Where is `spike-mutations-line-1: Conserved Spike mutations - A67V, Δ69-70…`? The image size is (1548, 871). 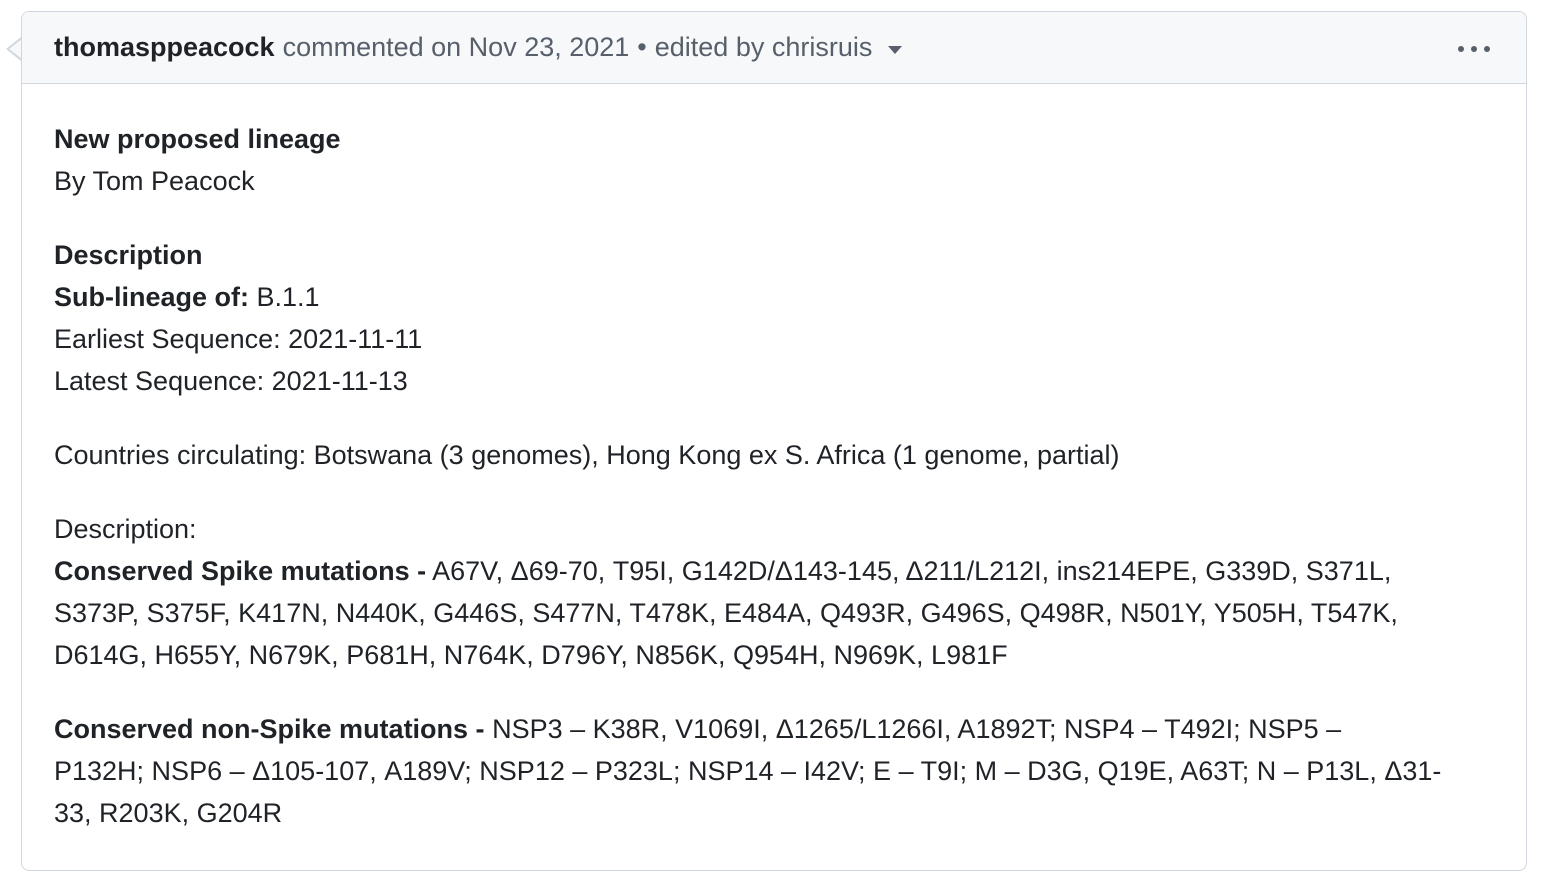 spike-mutations-line-1: Conserved Spike mutations - A67V, Δ69-70… is located at coordinates (773, 571).